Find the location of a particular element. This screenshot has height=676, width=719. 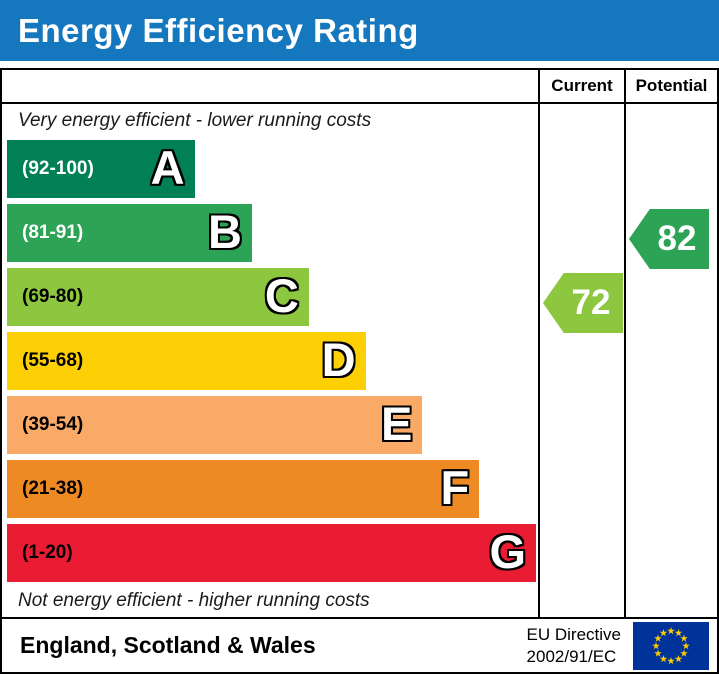

band-range: (39-54) is located at coordinates (53, 424).